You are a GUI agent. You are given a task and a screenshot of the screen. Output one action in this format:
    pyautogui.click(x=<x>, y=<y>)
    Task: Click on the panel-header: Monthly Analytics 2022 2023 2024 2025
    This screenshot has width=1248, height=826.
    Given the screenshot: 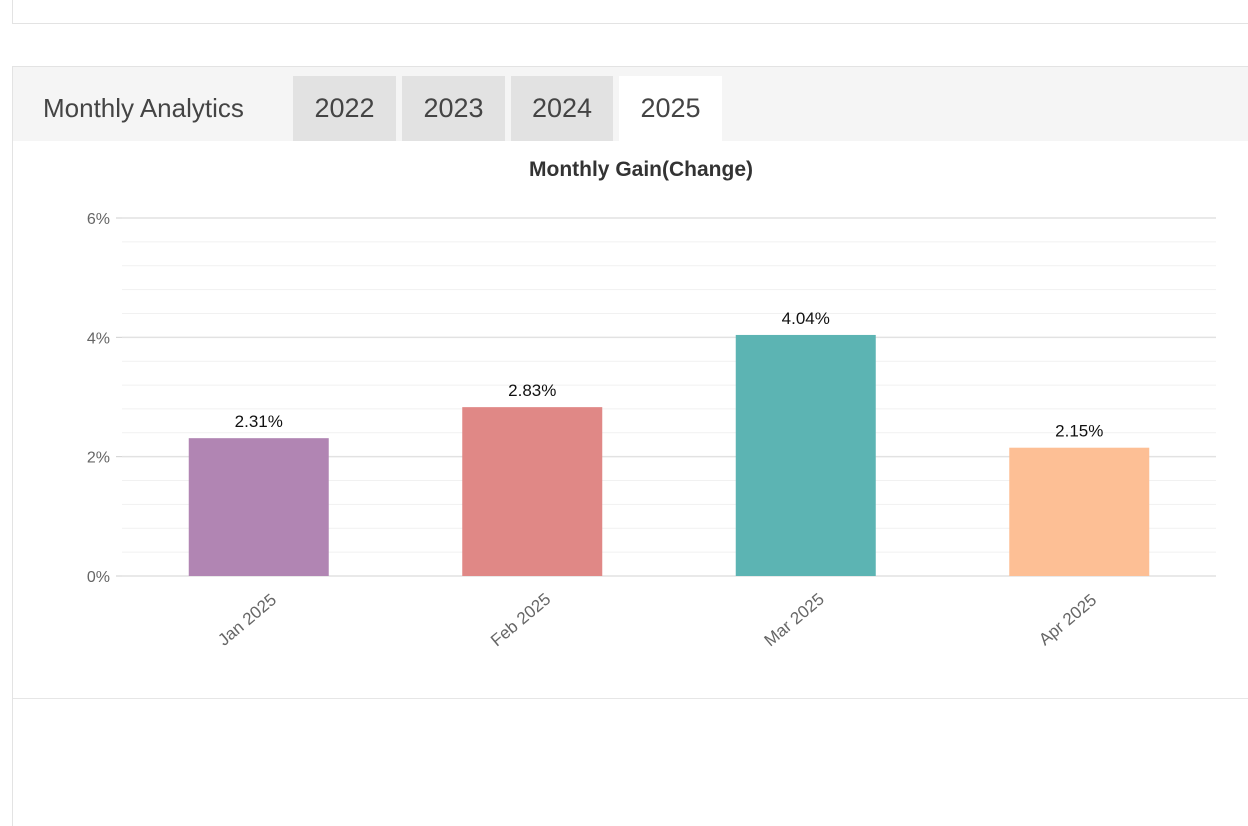 What is the action you would take?
    pyautogui.click(x=630, y=104)
    